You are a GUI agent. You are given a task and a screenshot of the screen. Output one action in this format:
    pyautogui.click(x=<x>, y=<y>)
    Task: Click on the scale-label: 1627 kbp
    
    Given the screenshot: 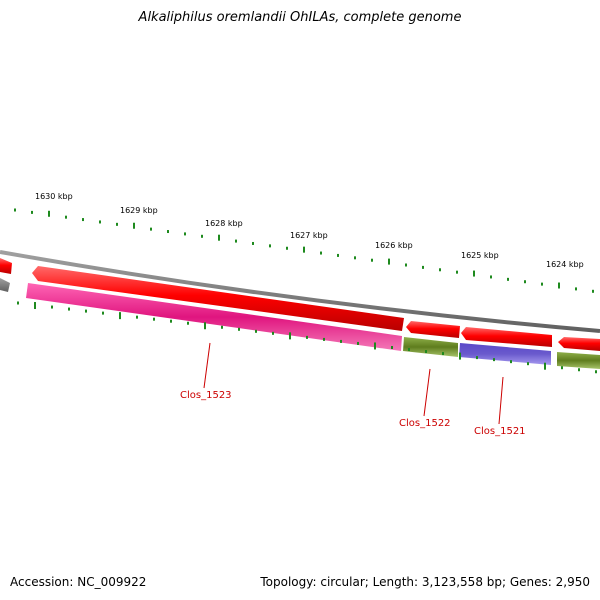 What is the action you would take?
    pyautogui.click(x=309, y=235)
    